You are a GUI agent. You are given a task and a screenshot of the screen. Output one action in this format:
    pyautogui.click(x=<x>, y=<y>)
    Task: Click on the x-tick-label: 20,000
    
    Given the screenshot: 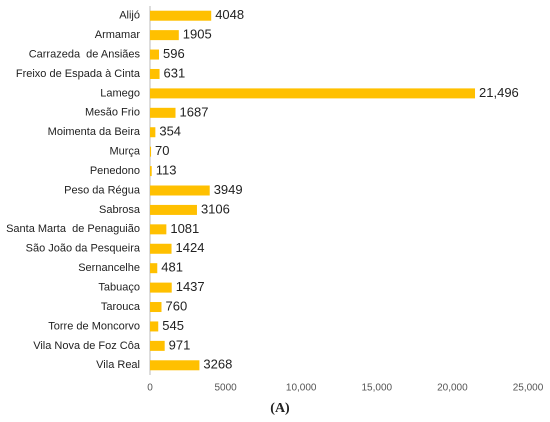 What is the action you would take?
    pyautogui.click(x=452, y=388)
    